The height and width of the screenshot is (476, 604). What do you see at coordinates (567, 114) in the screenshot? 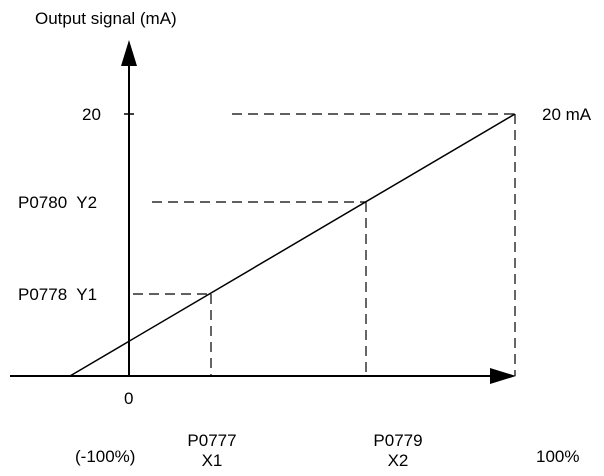
I see `right-label-20ma: 20 mA` at bounding box center [567, 114].